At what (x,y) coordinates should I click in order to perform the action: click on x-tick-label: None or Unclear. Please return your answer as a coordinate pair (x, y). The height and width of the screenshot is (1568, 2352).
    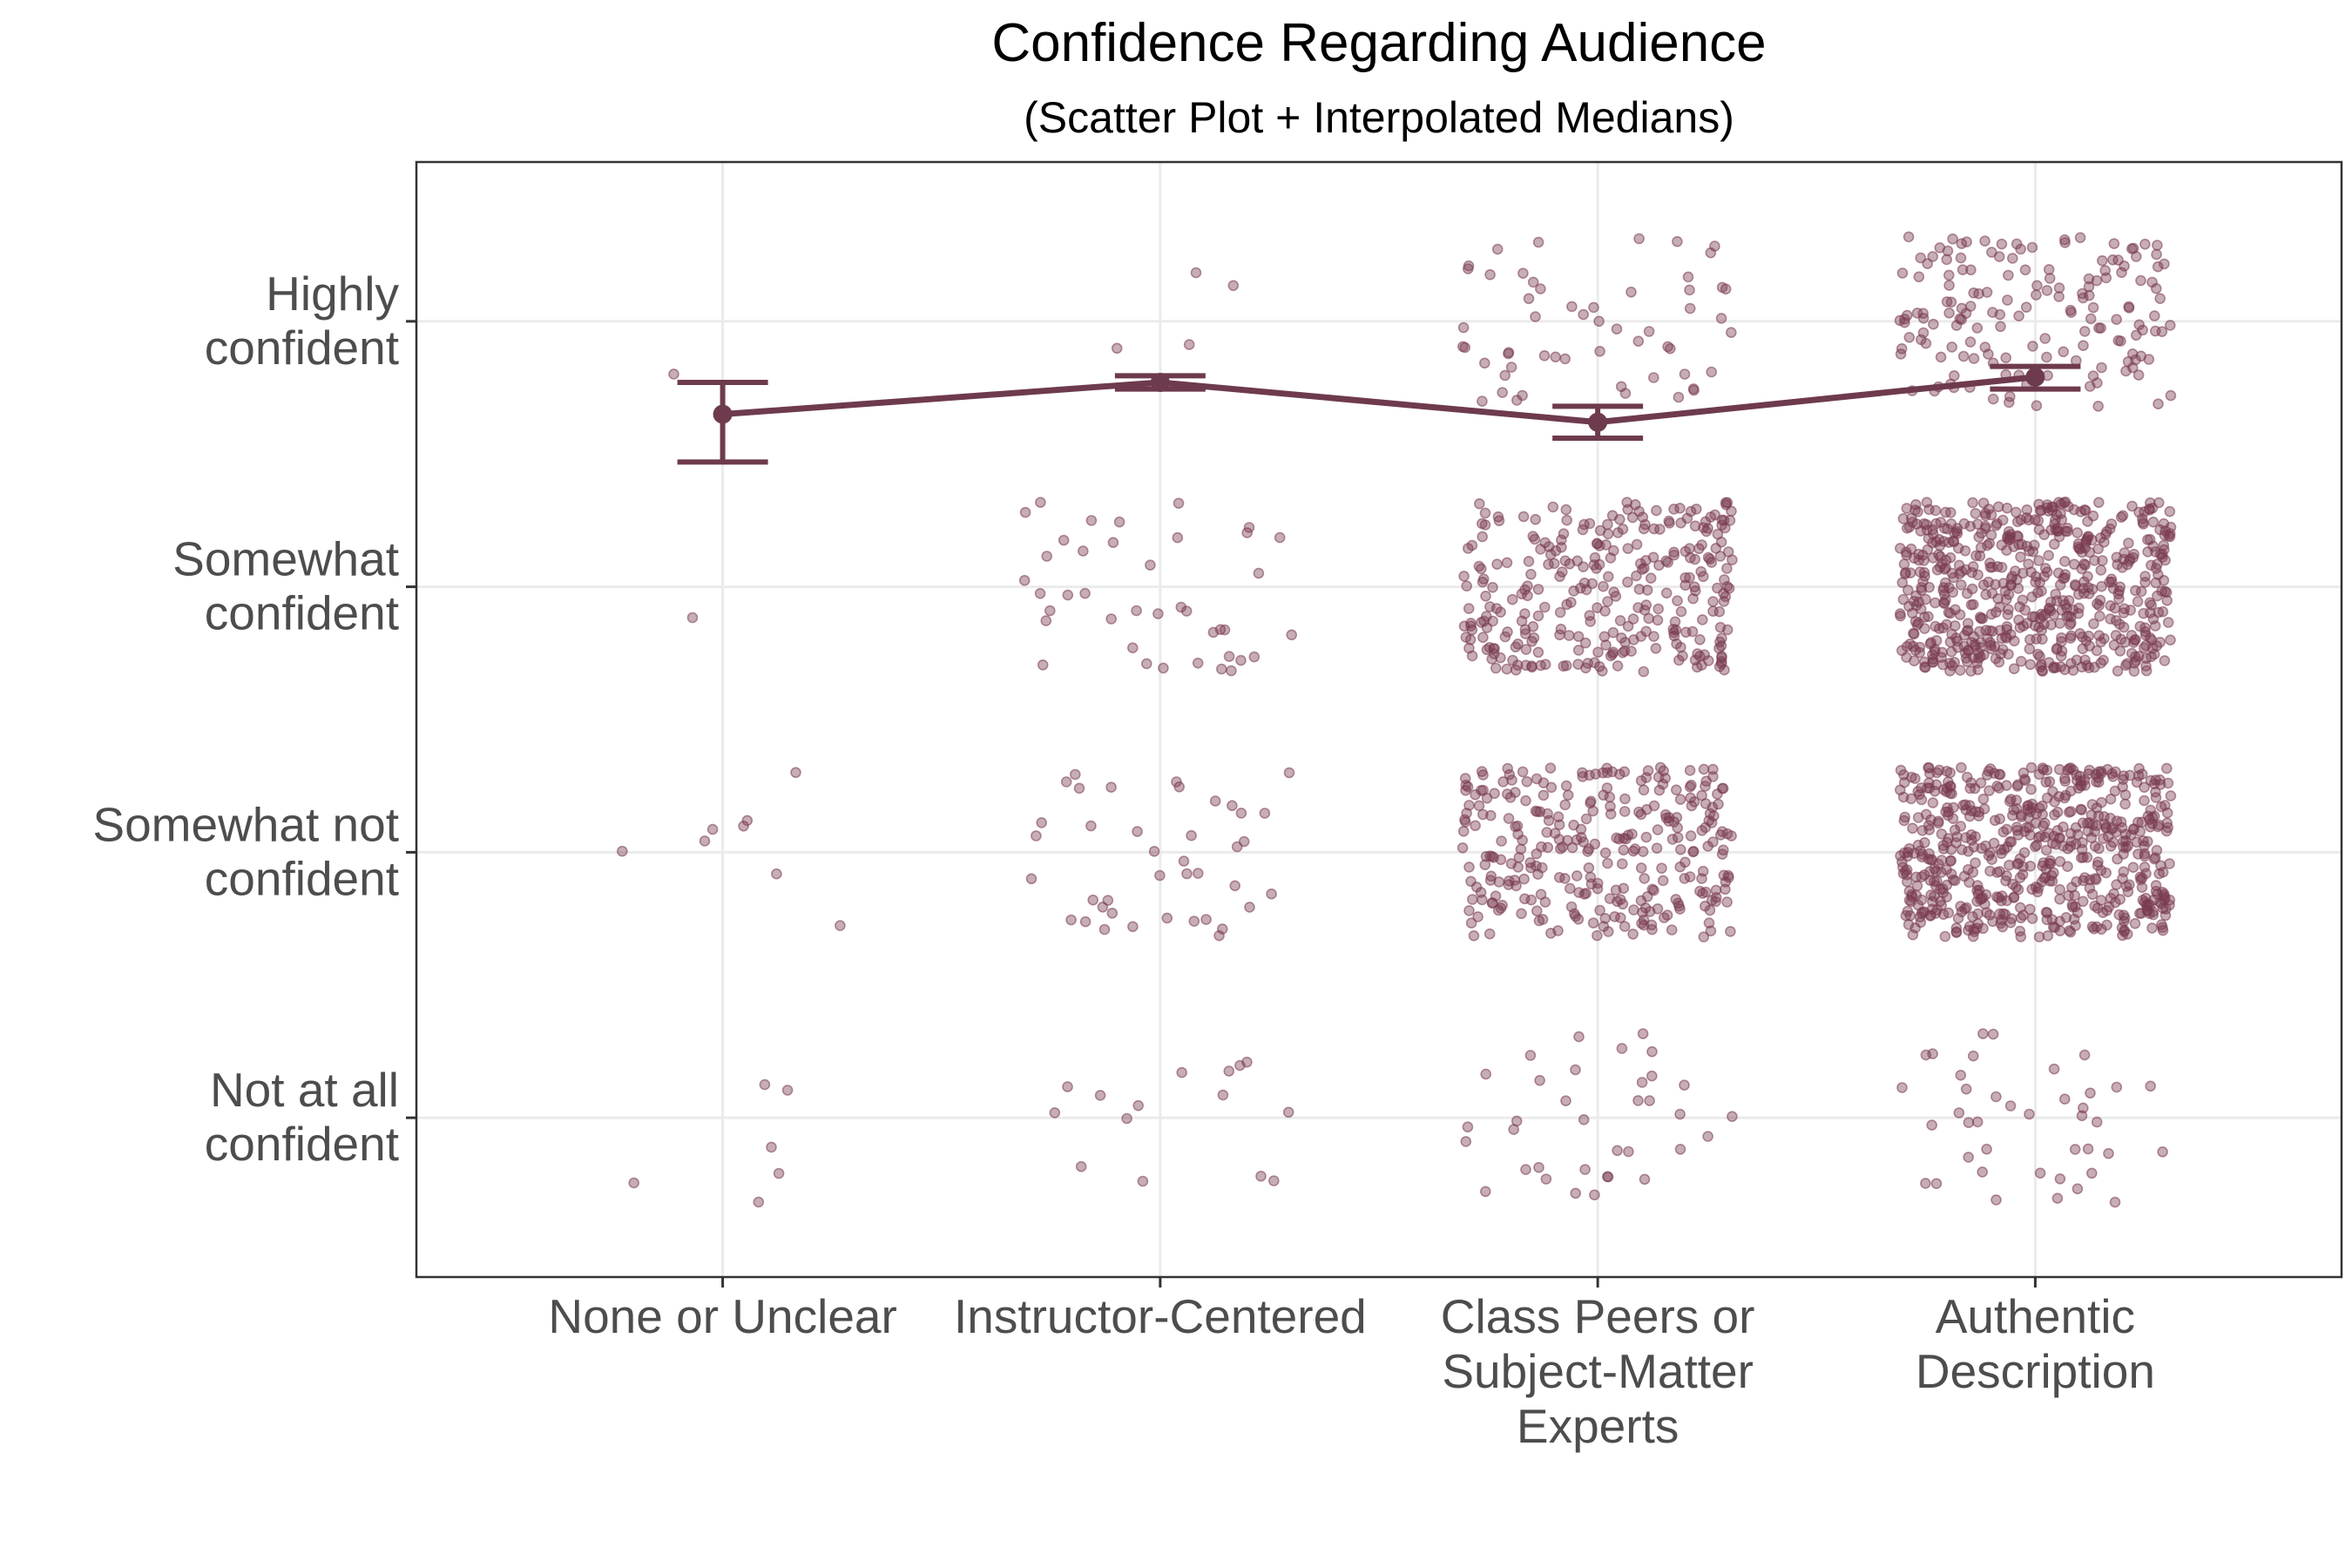
    Looking at the image, I should click on (722, 1316).